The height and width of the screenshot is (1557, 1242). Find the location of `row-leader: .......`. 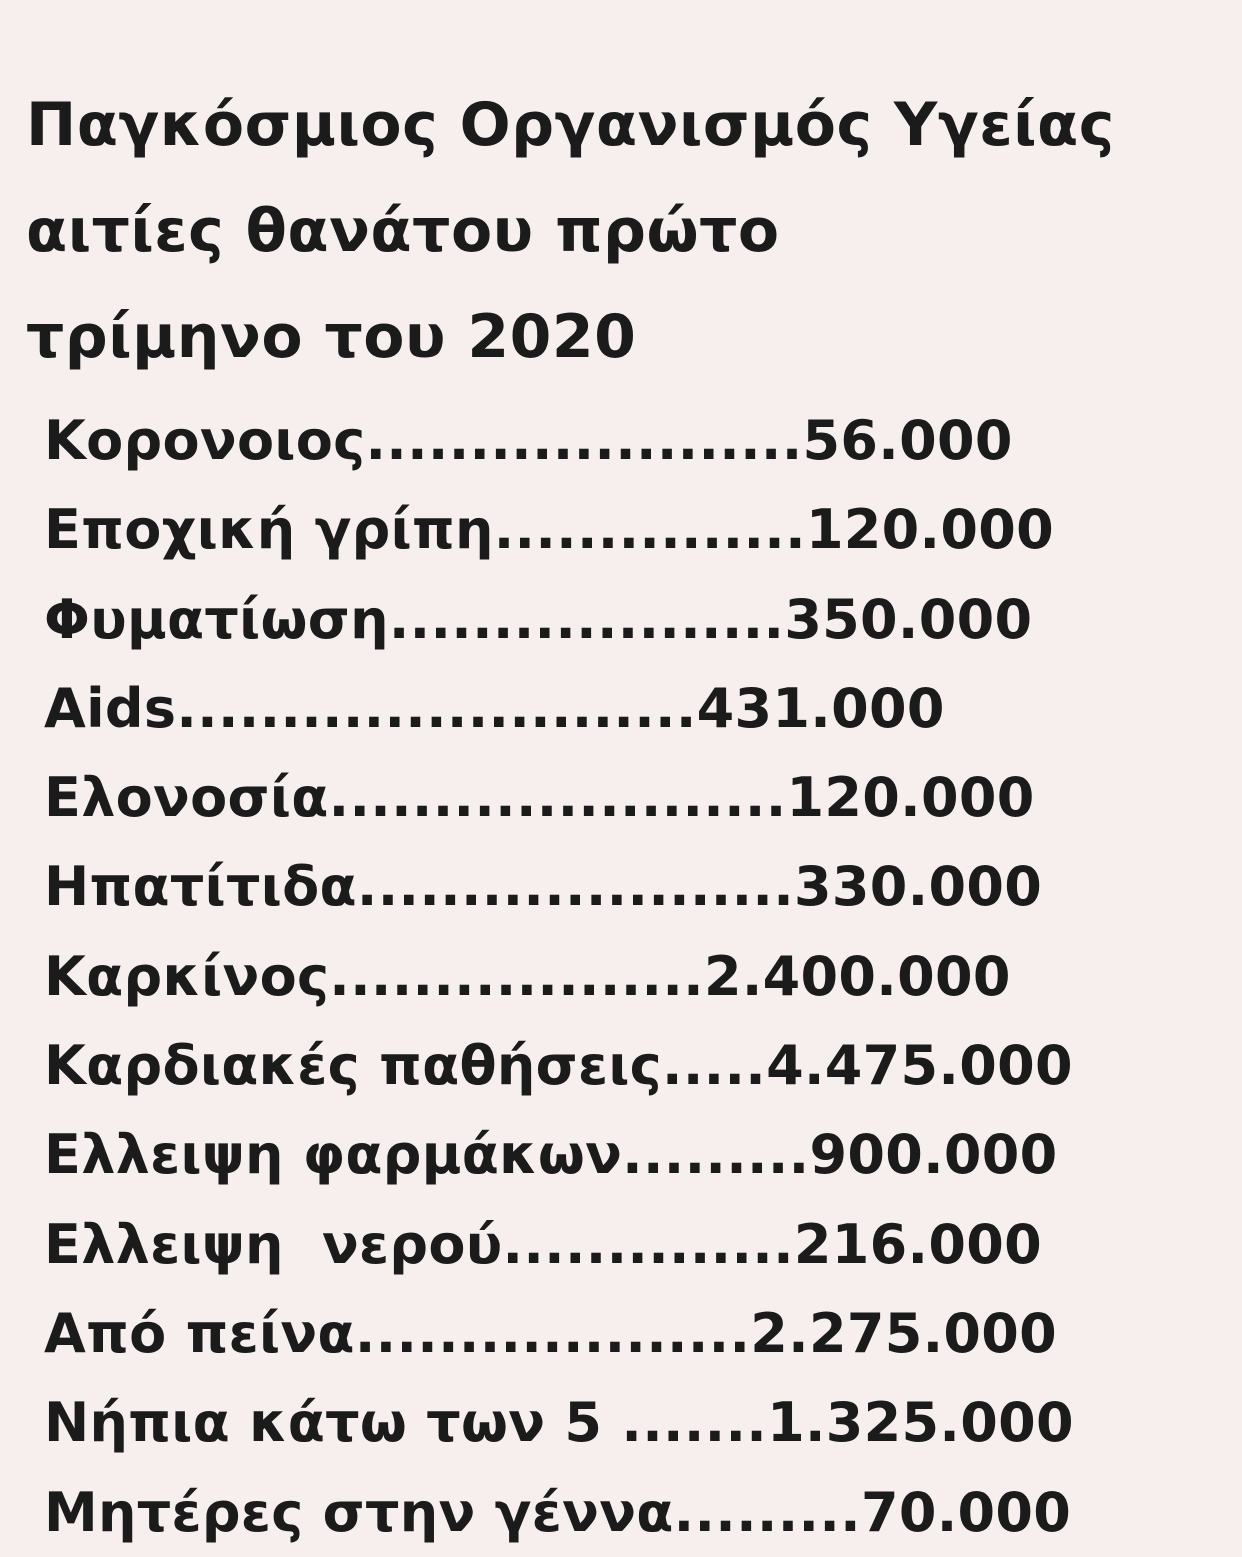

row-leader: ....... is located at coordinates (685, 1423).